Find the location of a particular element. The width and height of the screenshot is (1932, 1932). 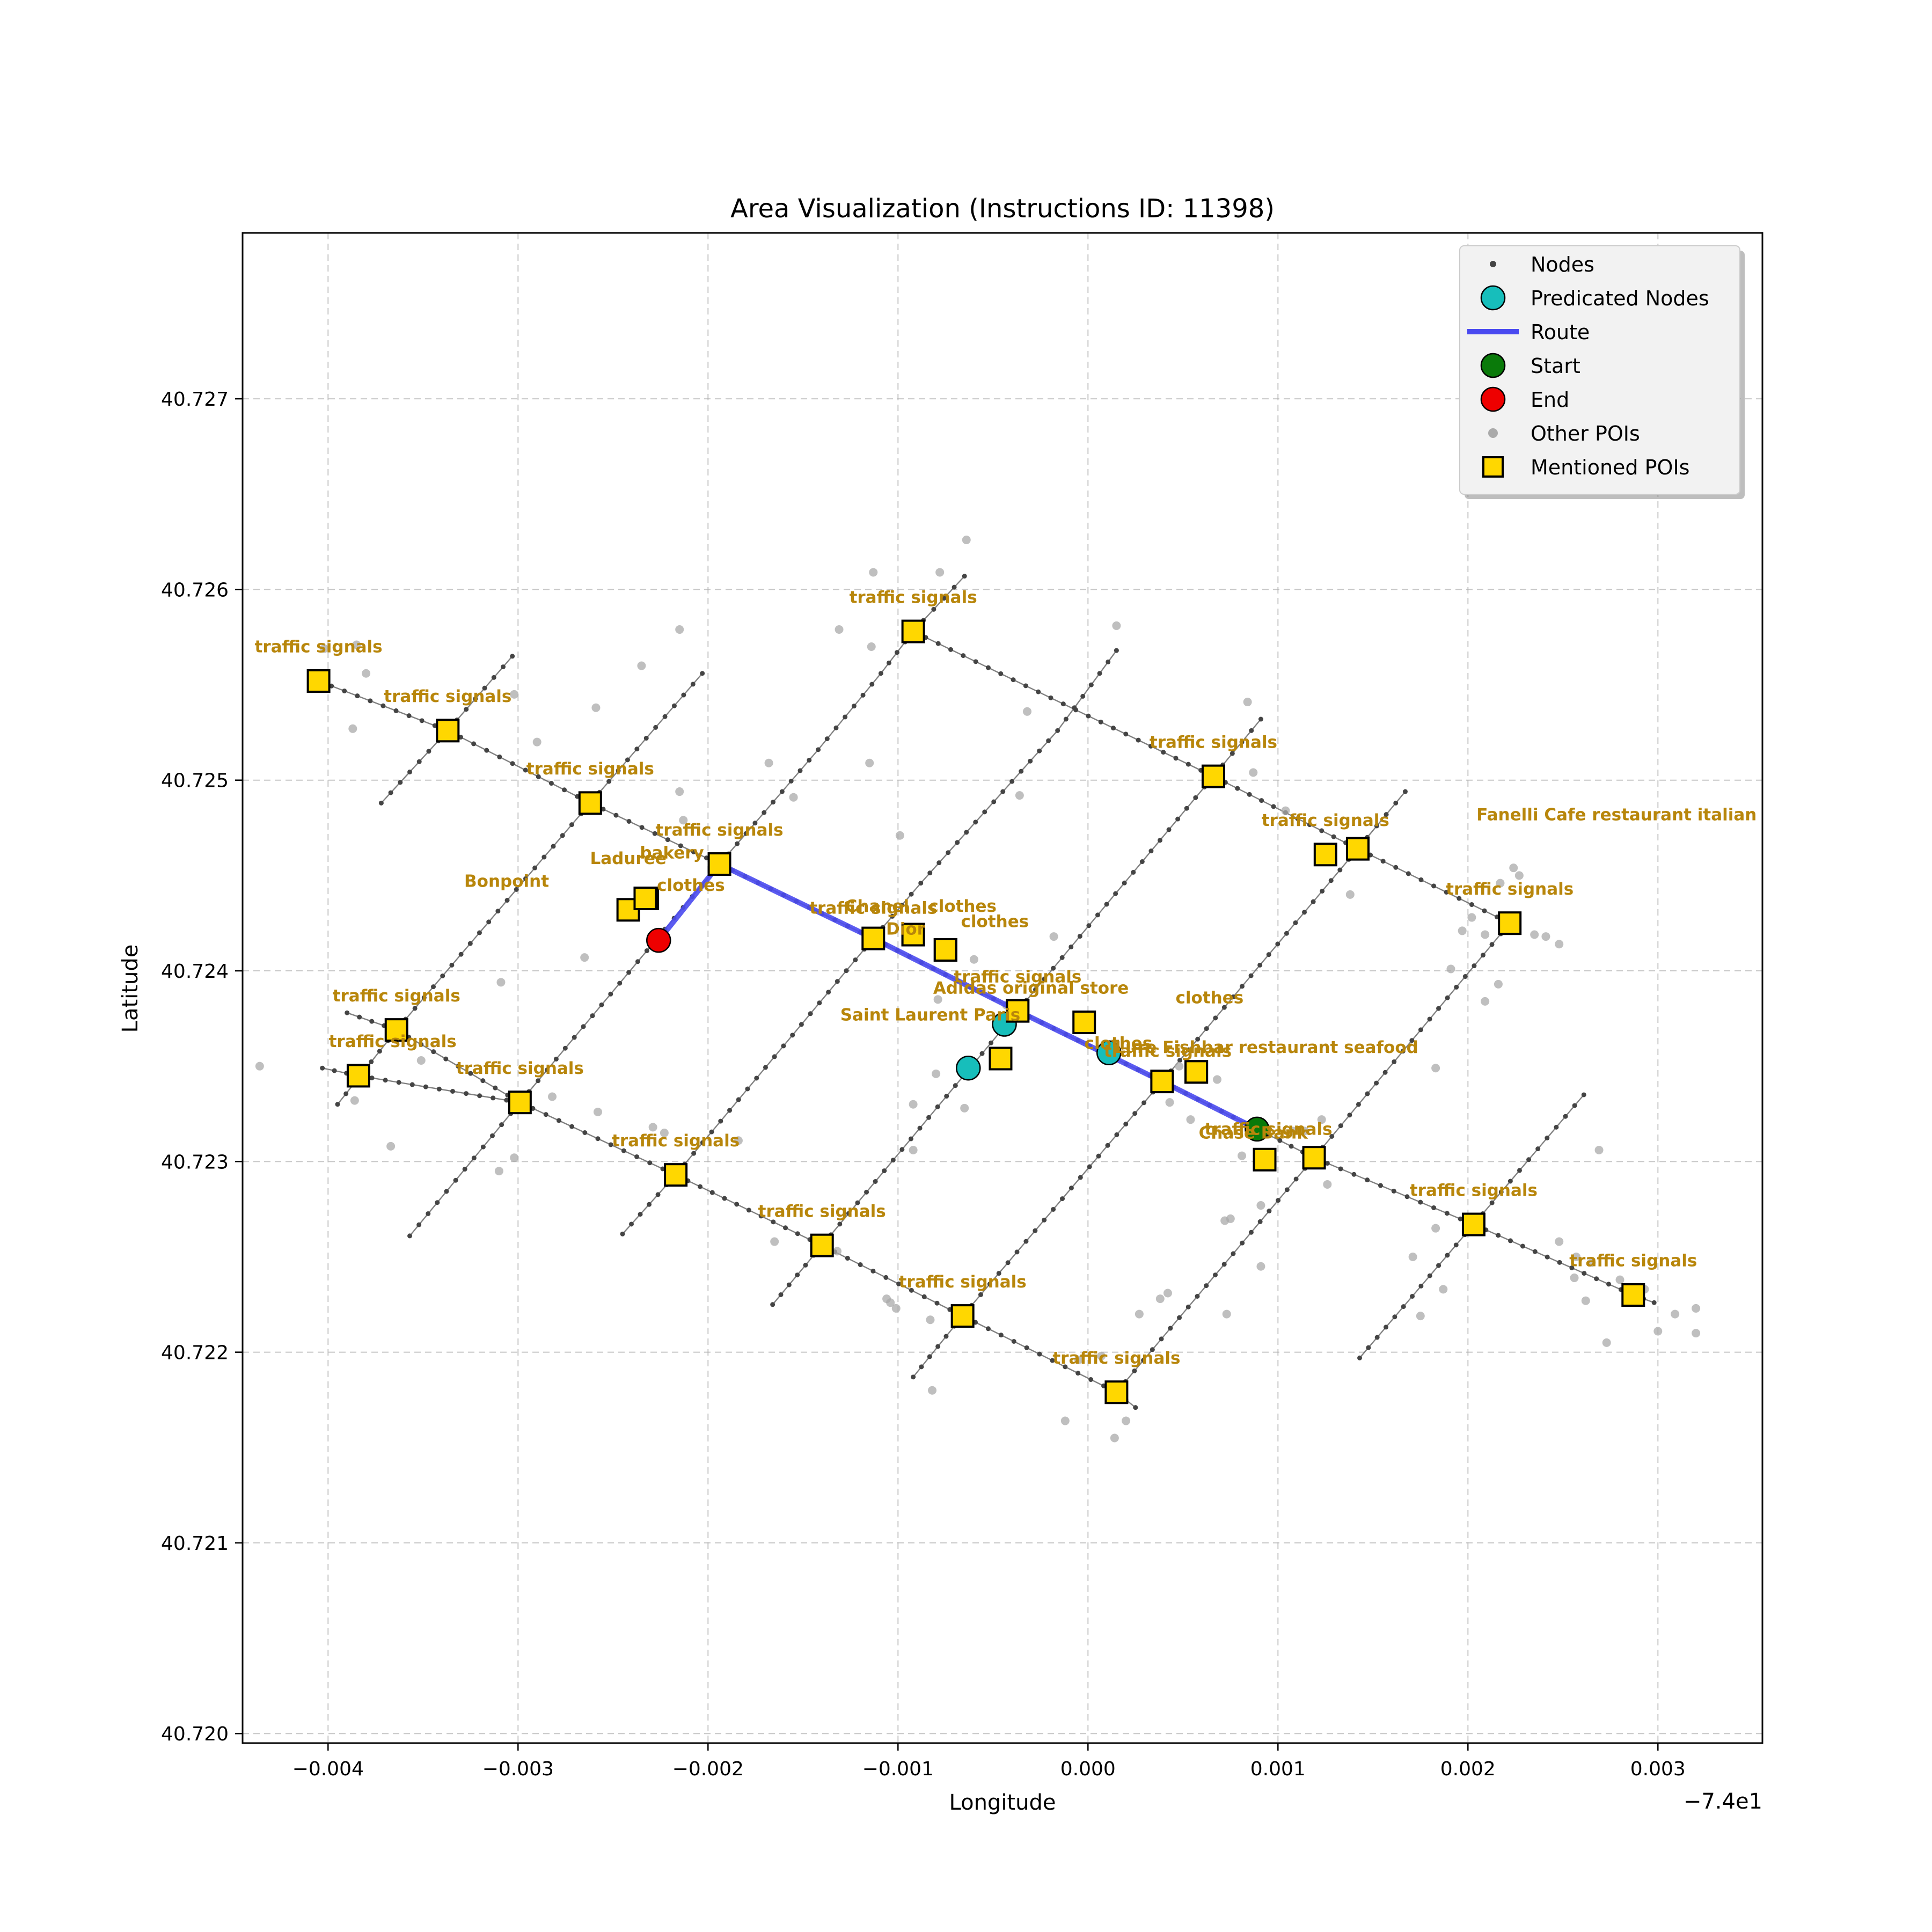

x-tick-label: −0.001 is located at coordinates (898, 1769).